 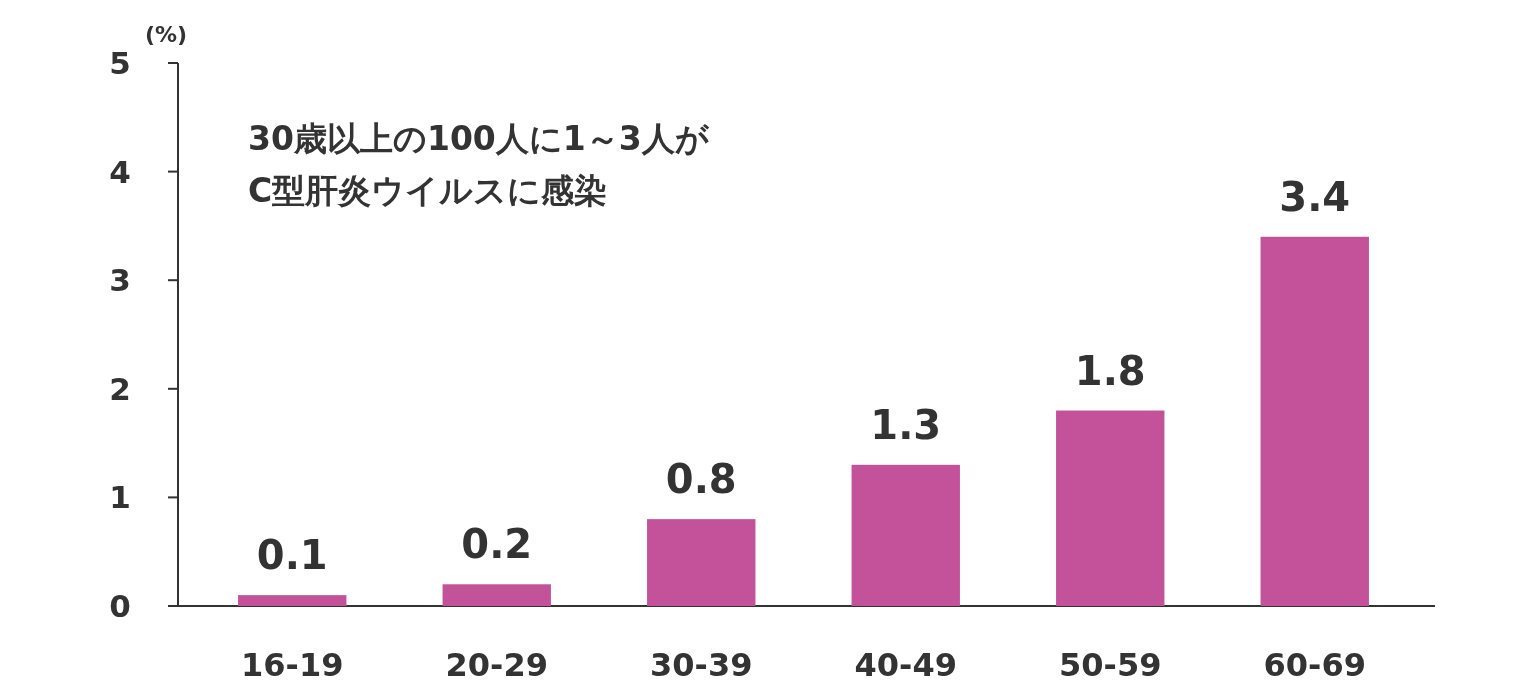 What do you see at coordinates (1315, 196) in the screenshot?
I see `data-label: 3.4` at bounding box center [1315, 196].